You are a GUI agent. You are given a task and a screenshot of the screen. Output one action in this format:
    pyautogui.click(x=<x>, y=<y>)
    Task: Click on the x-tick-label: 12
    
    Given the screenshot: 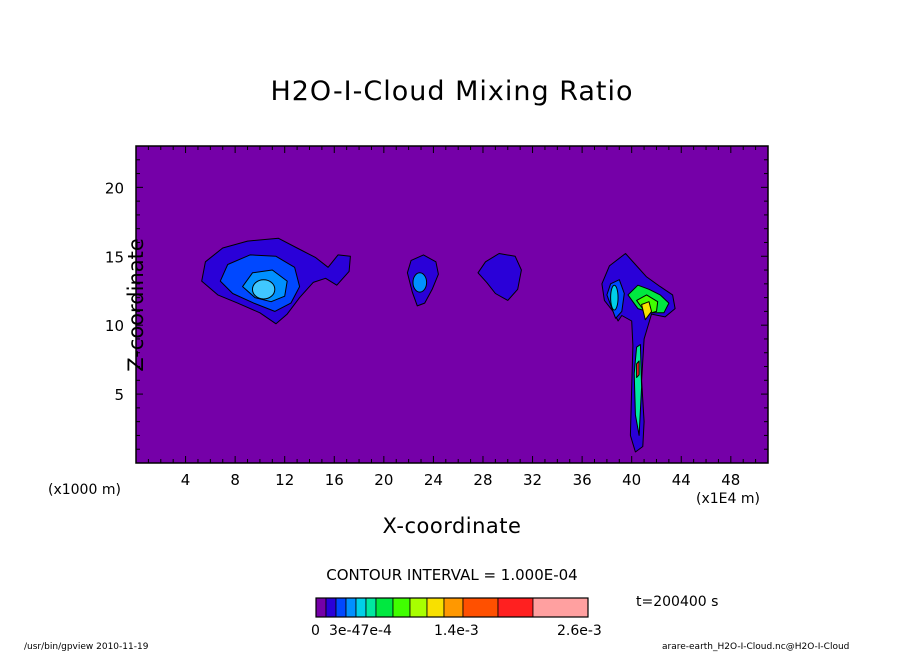 What is the action you would take?
    pyautogui.click(x=284, y=480)
    